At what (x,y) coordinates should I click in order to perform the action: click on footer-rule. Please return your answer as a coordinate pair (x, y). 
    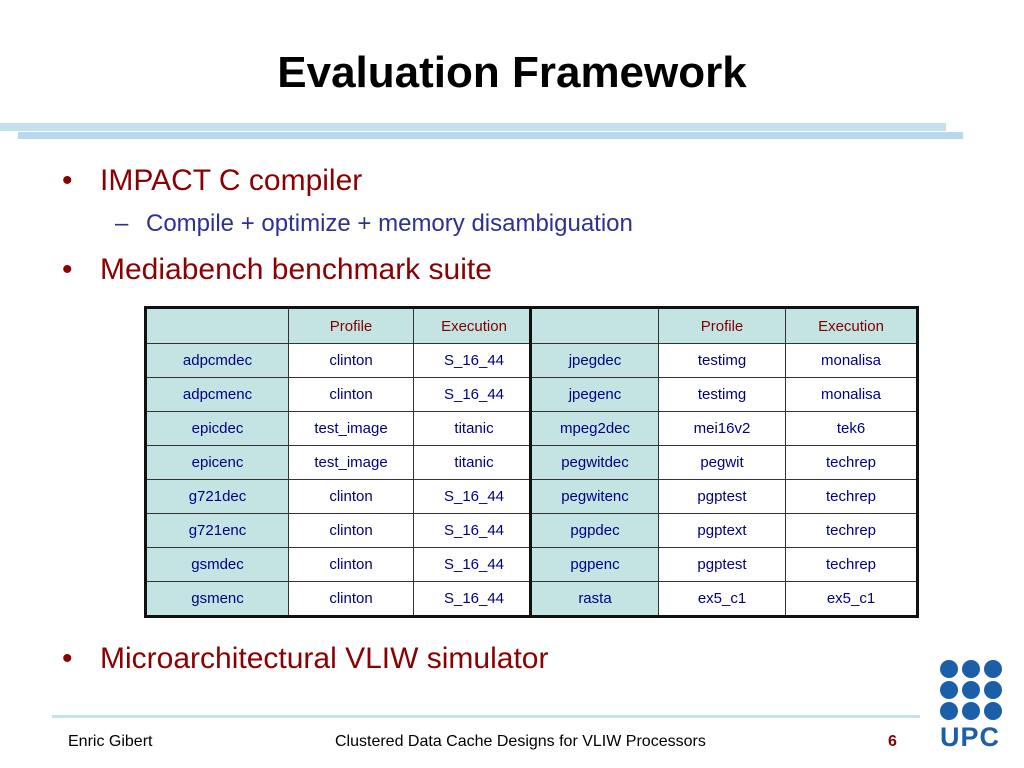
    Looking at the image, I should click on (486, 716).